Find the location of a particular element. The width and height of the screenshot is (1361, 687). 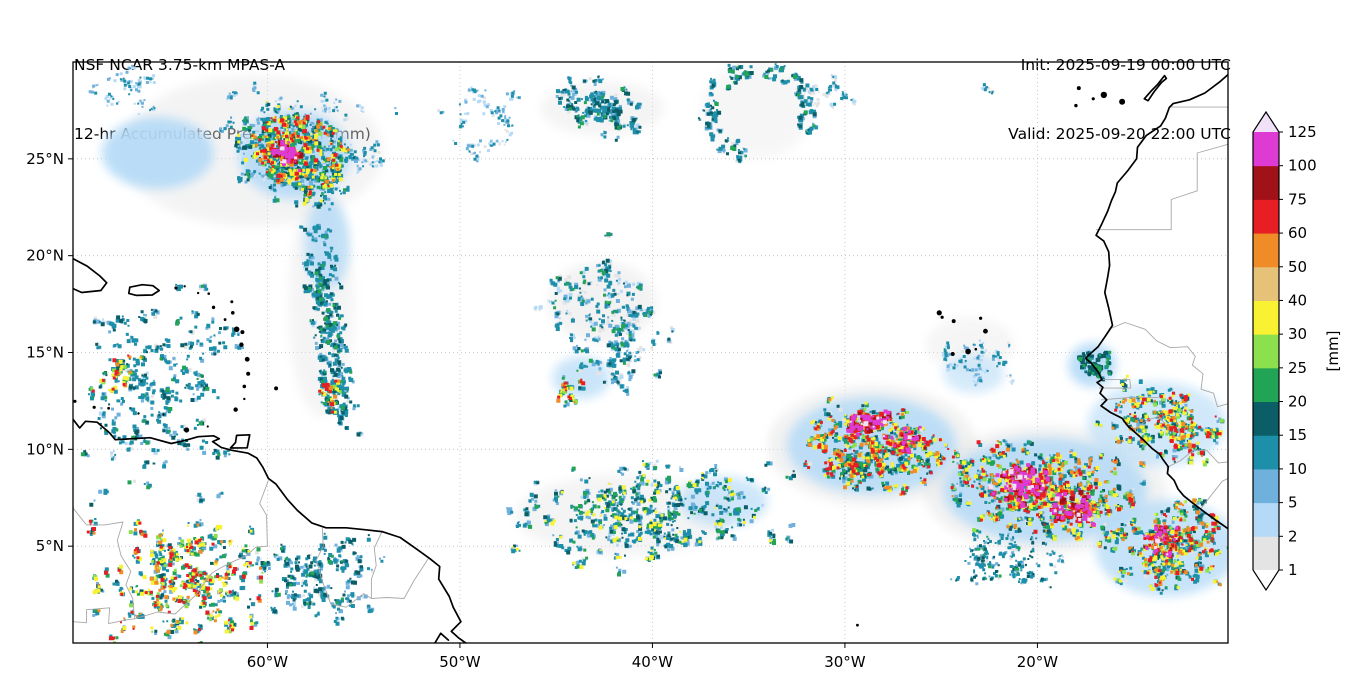

lat-tick-label: 25°N is located at coordinates (45, 159).